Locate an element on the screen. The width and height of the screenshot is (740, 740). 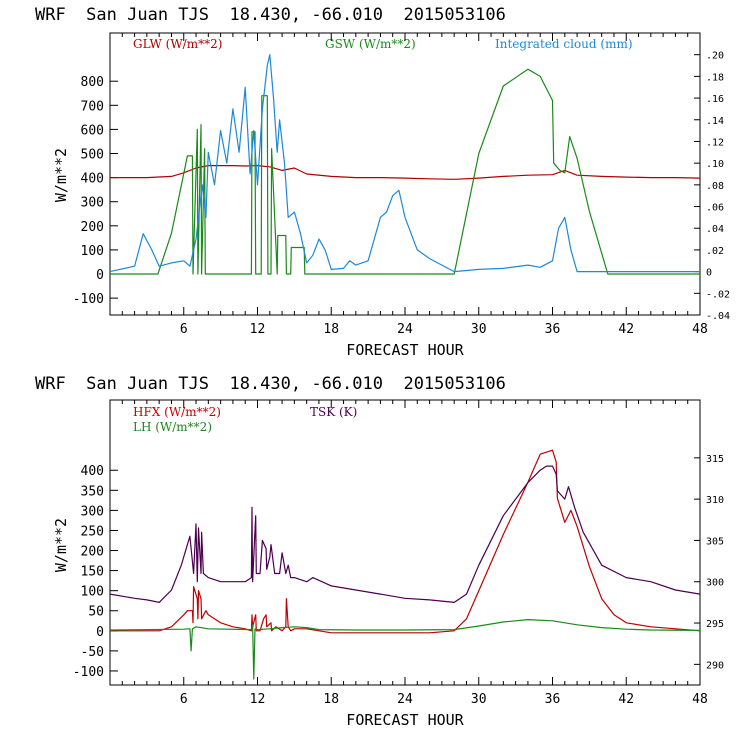
p1-y2-tick-label: -.04 is located at coordinates (718, 316).